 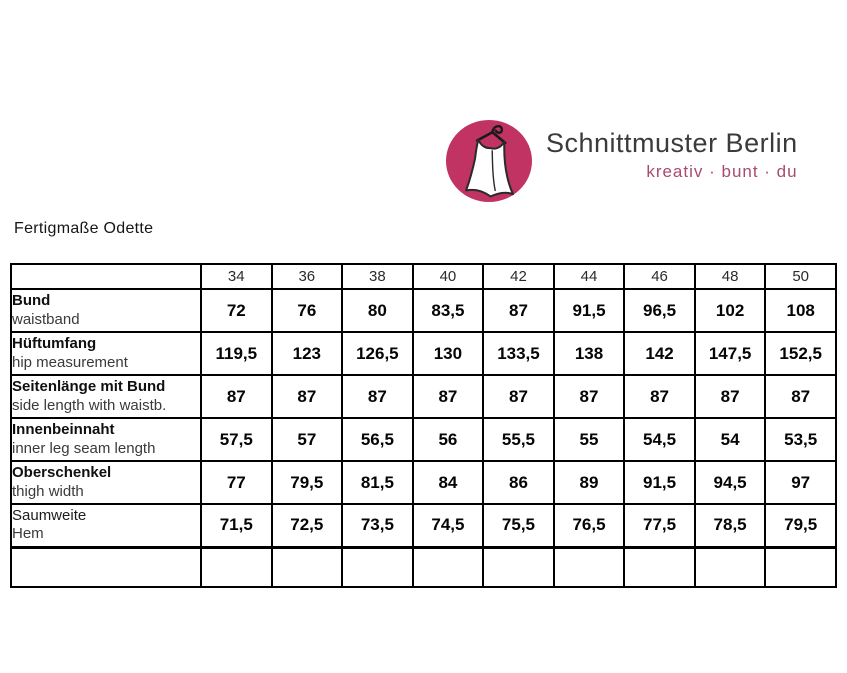 I want to click on measurement-label: Oberschenkel thigh width, so click(x=106, y=482).